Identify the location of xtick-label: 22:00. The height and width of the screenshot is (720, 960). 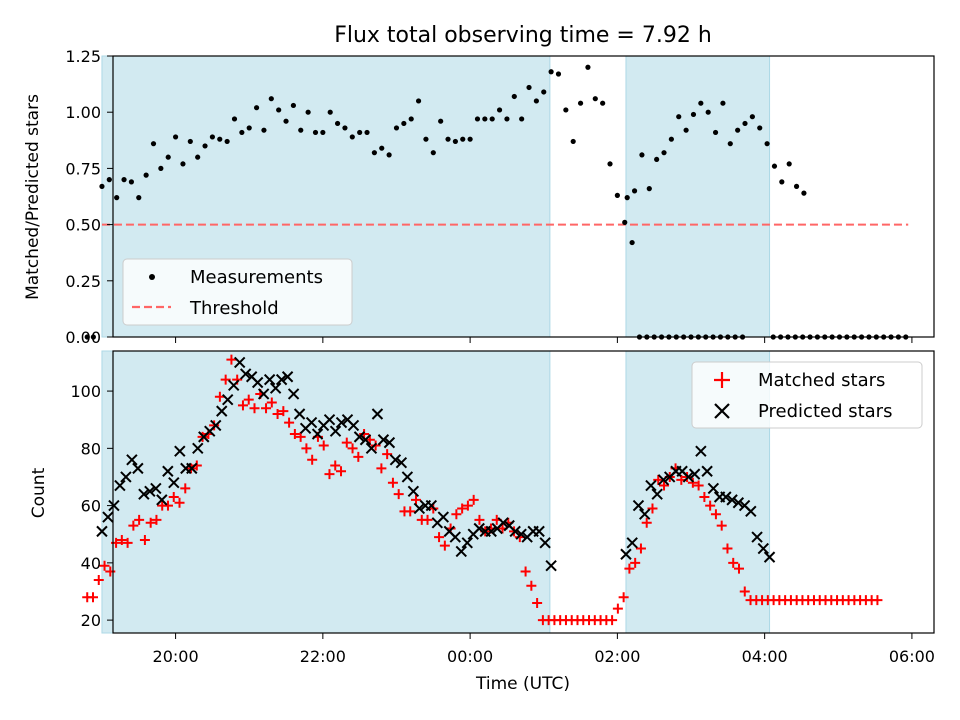
(323, 656).